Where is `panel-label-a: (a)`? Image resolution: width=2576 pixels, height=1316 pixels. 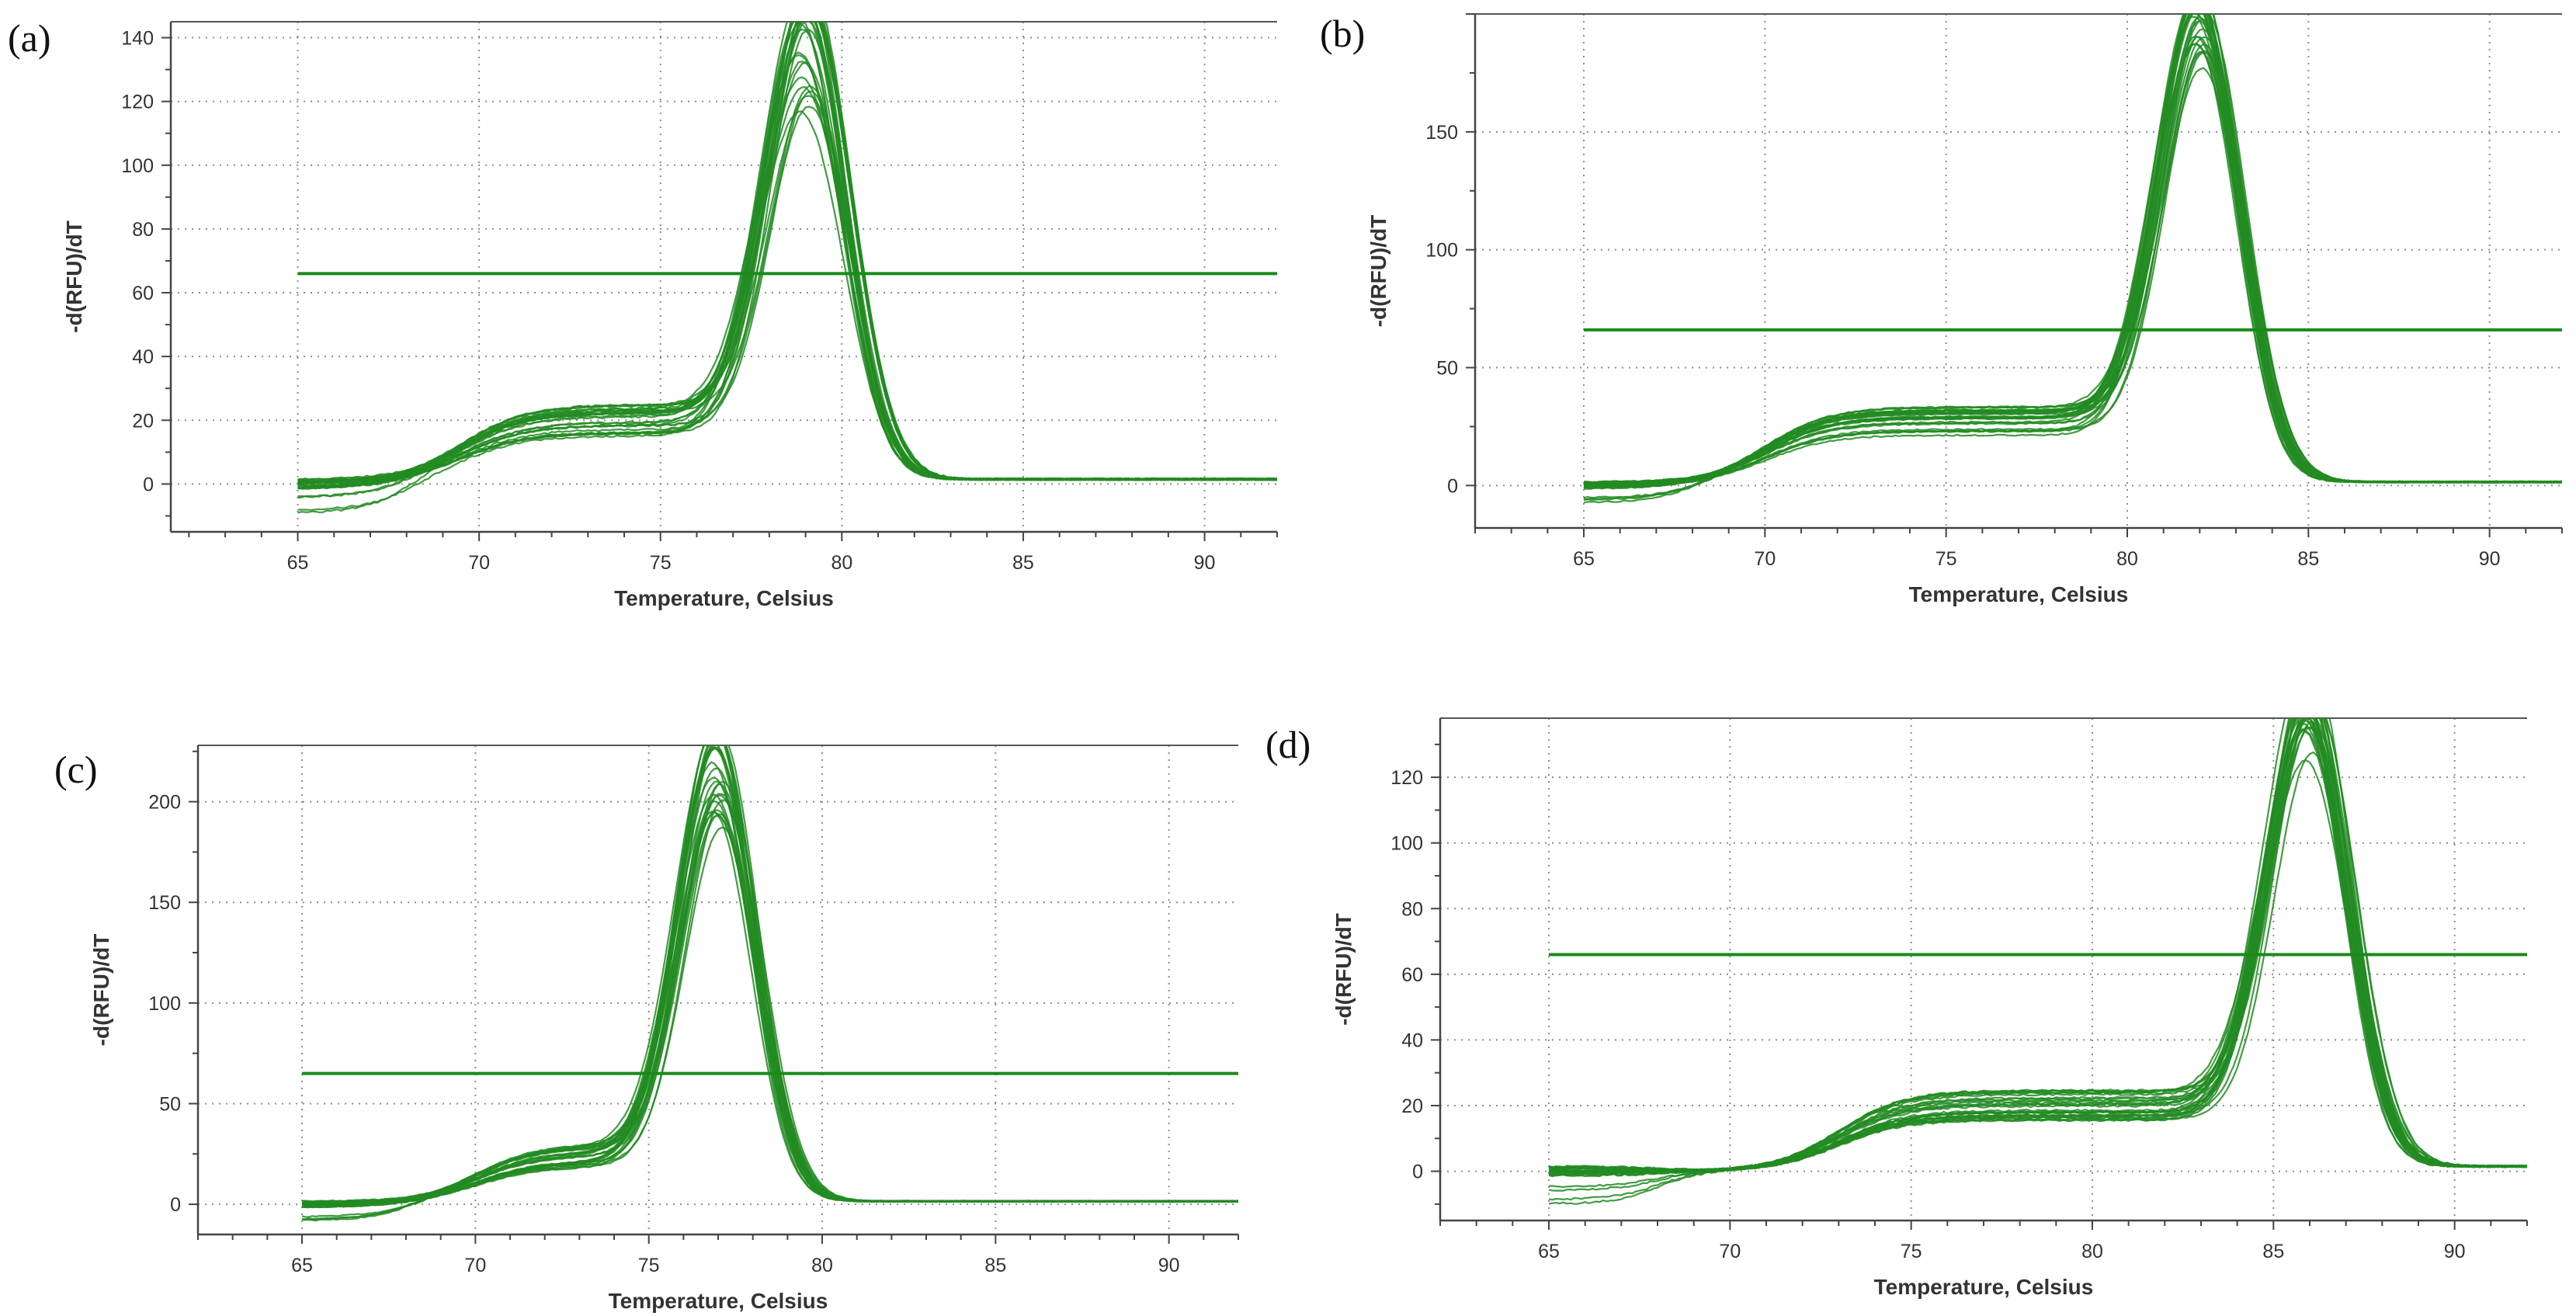
panel-label-a: (a) is located at coordinates (29, 38).